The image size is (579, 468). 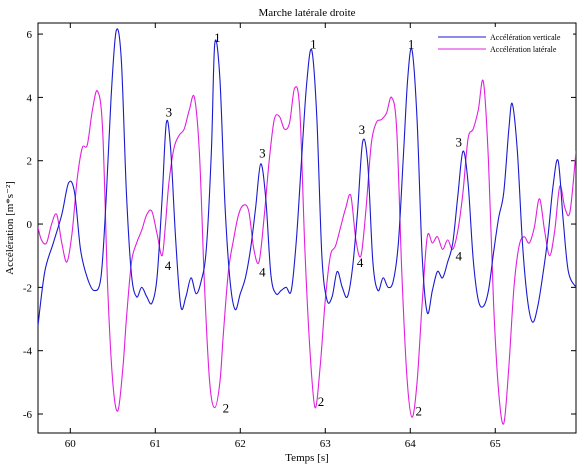 What do you see at coordinates (10, 228) in the screenshot?
I see `y-axis-label: Accélération [m*s⁻²]` at bounding box center [10, 228].